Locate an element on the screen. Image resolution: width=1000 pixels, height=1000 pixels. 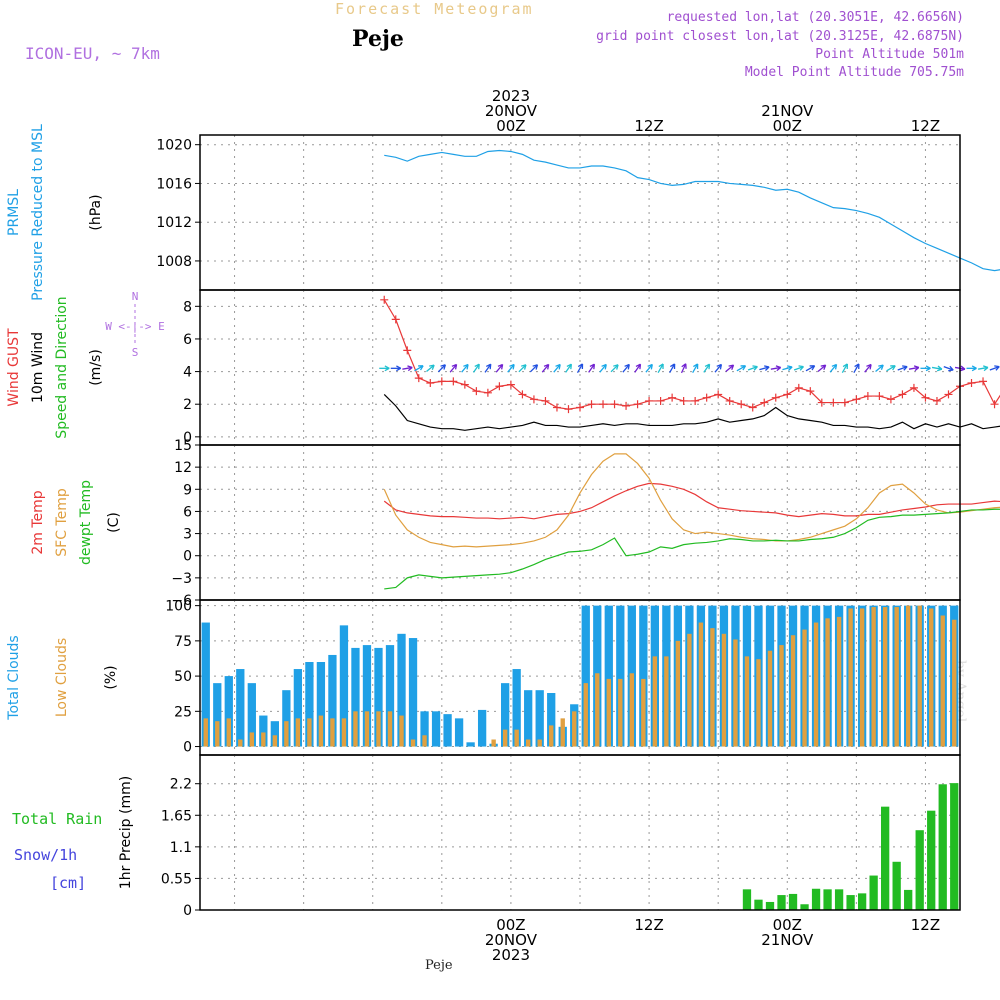
axis-label: 1hr Precip (mm) is located at coordinates (126, 832).